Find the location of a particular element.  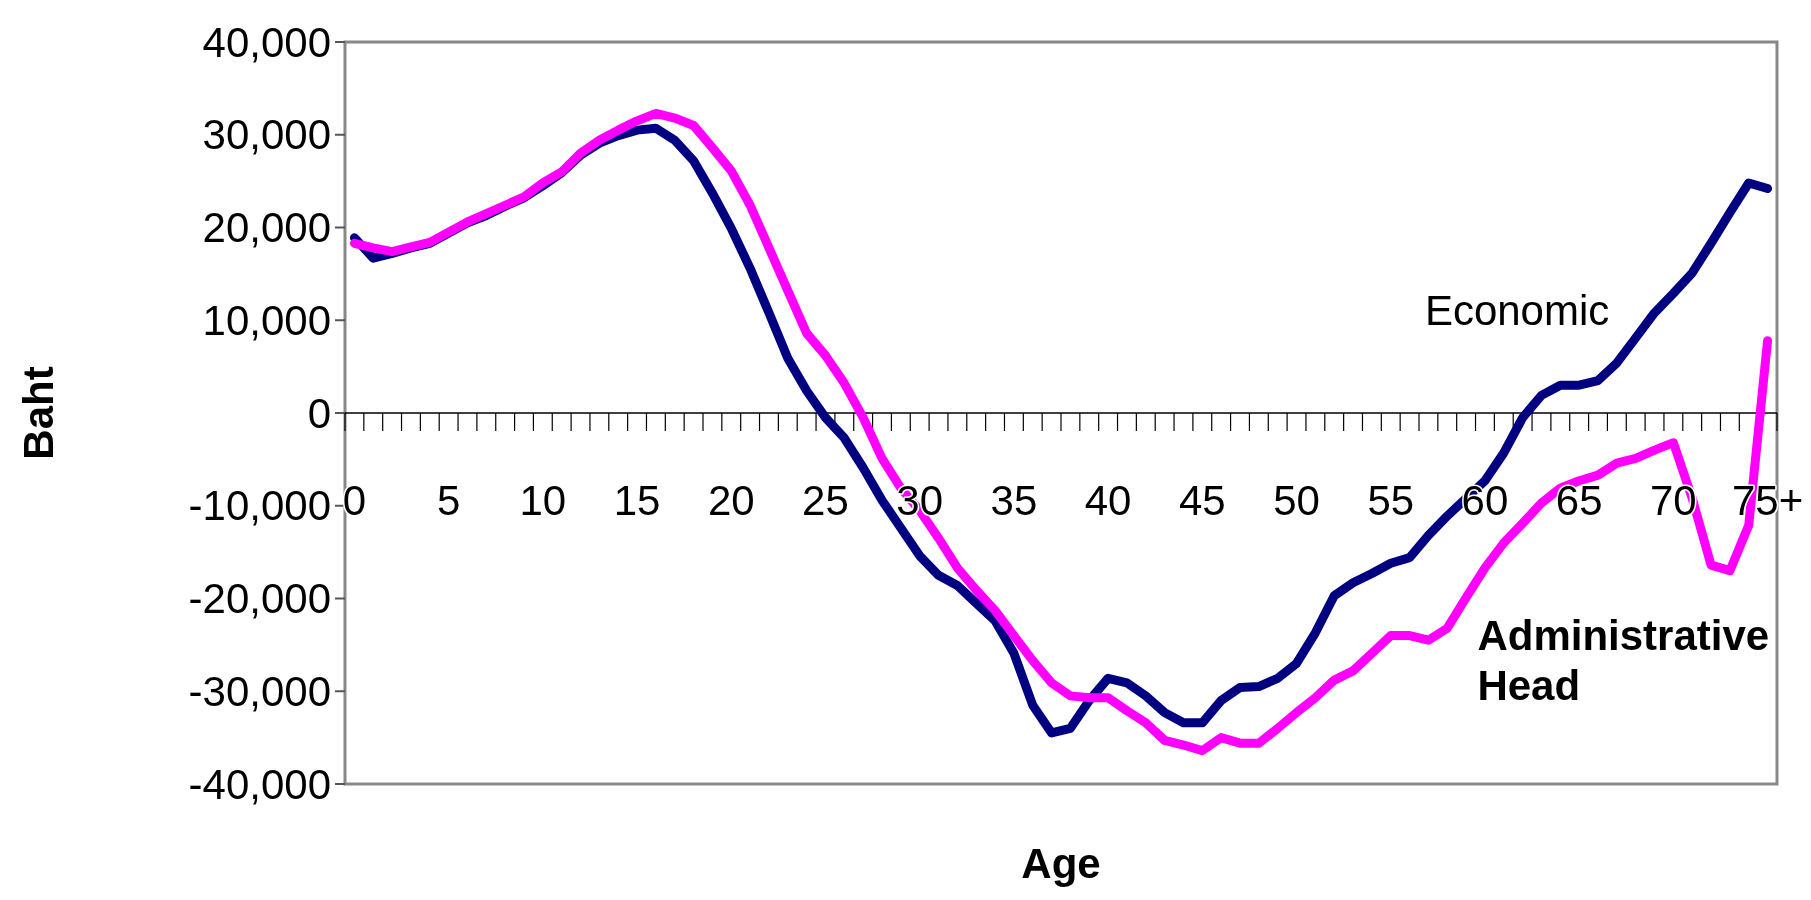

x-tick-label: 40 is located at coordinates (1108, 500).